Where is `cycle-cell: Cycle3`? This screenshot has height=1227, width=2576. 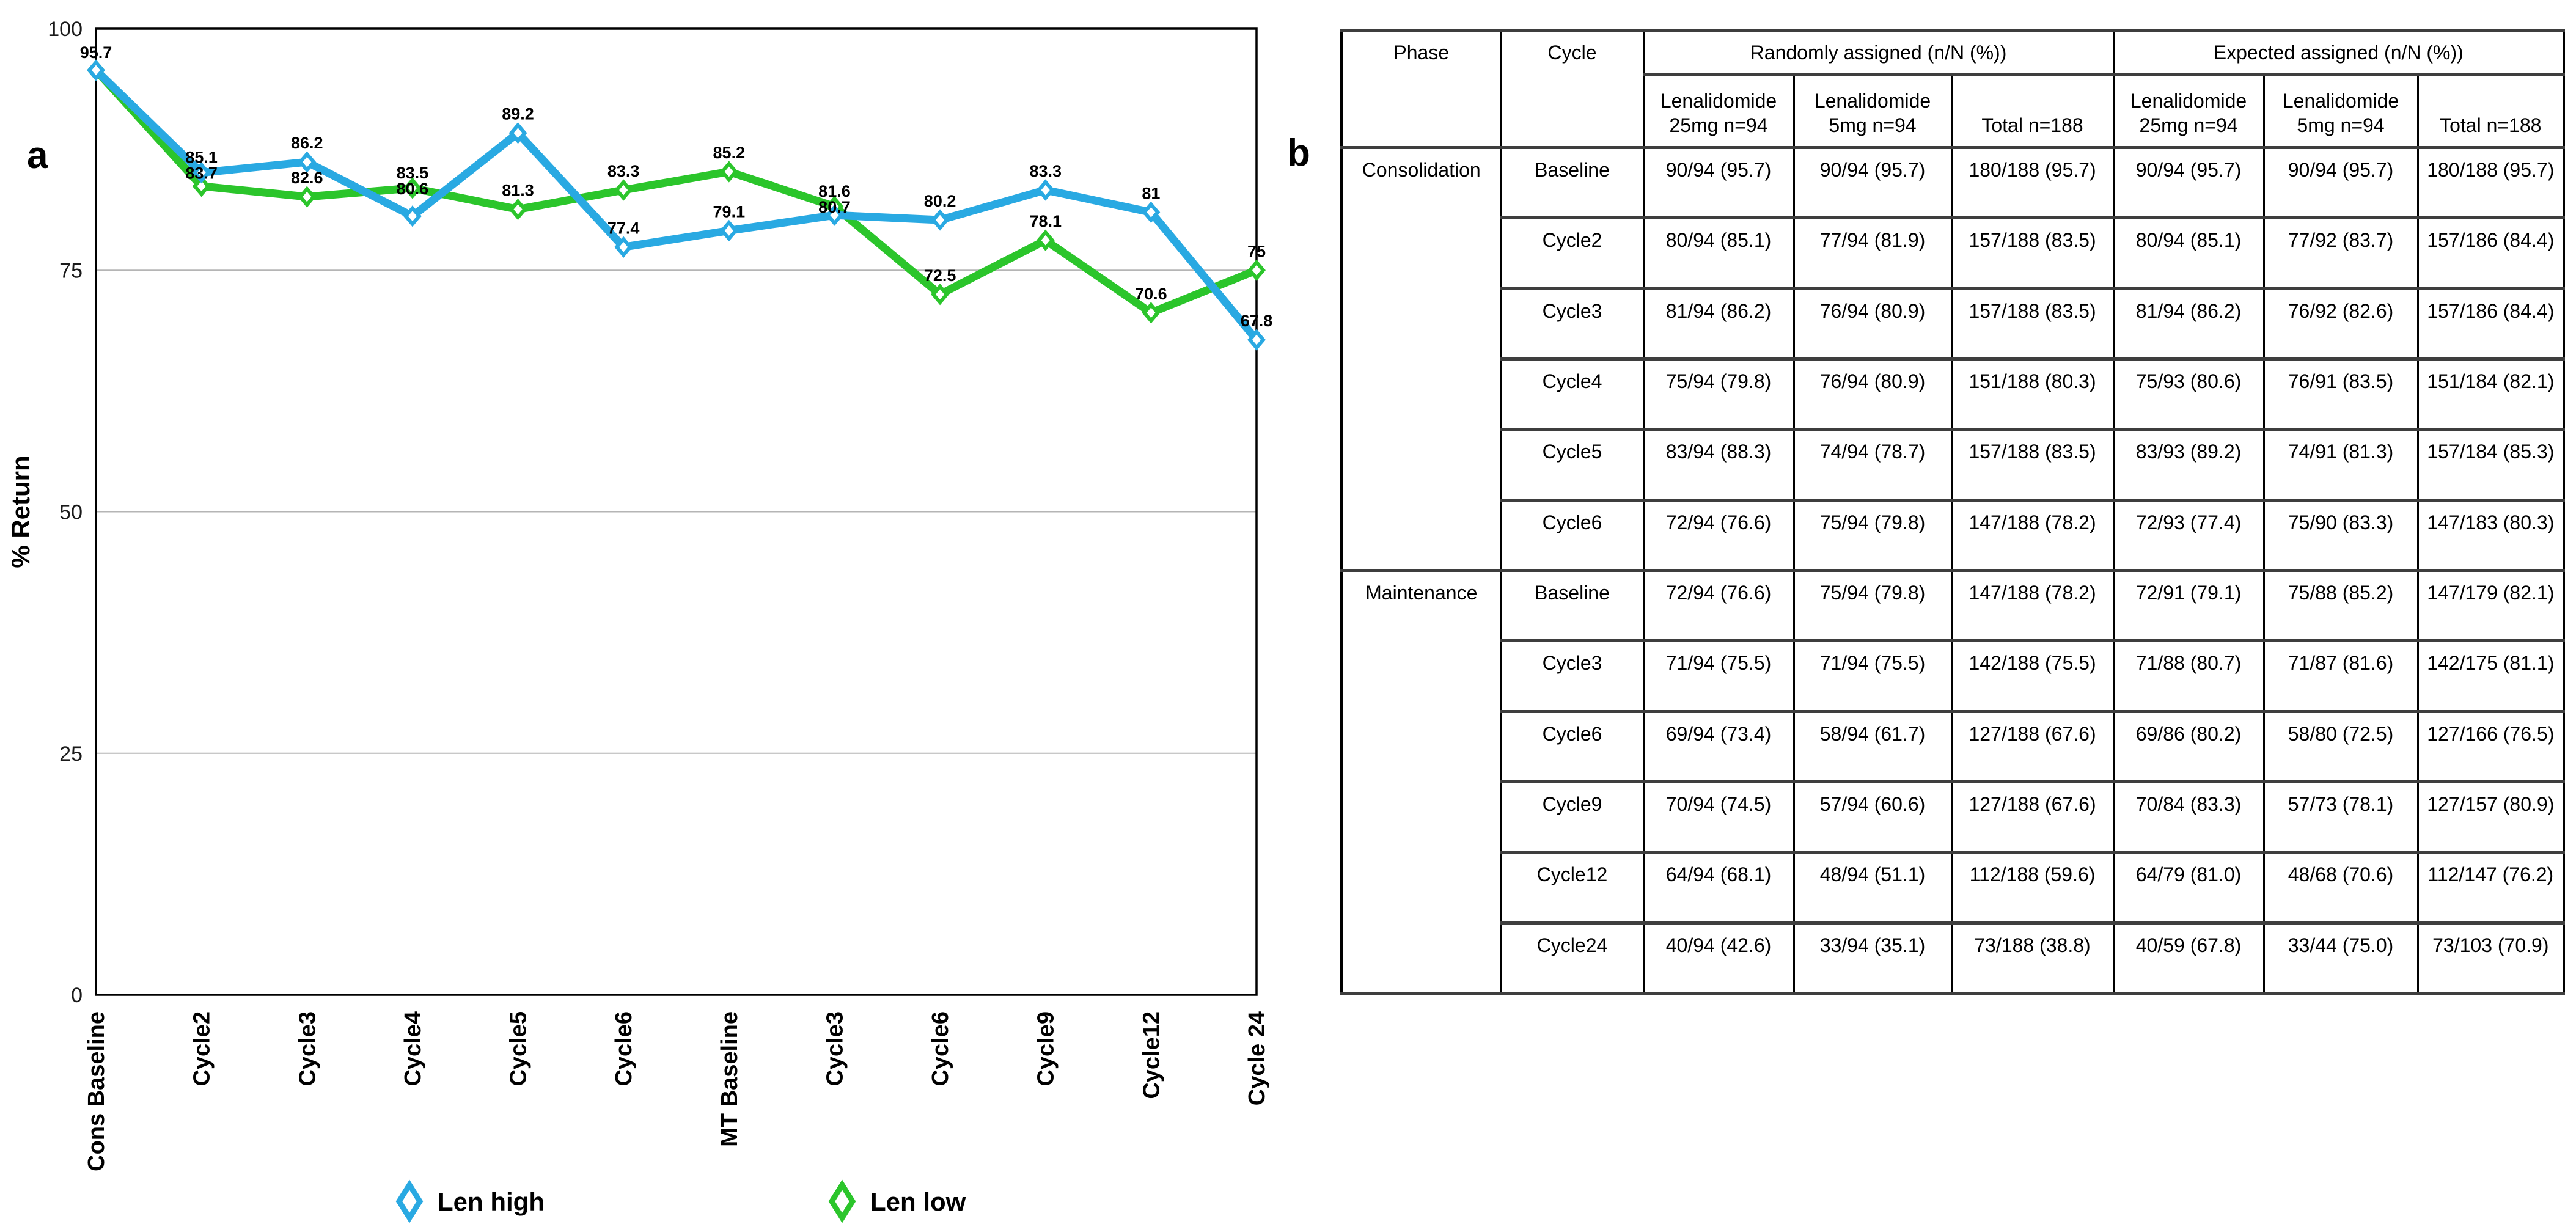
cycle-cell: Cycle3 is located at coordinates (1572, 324).